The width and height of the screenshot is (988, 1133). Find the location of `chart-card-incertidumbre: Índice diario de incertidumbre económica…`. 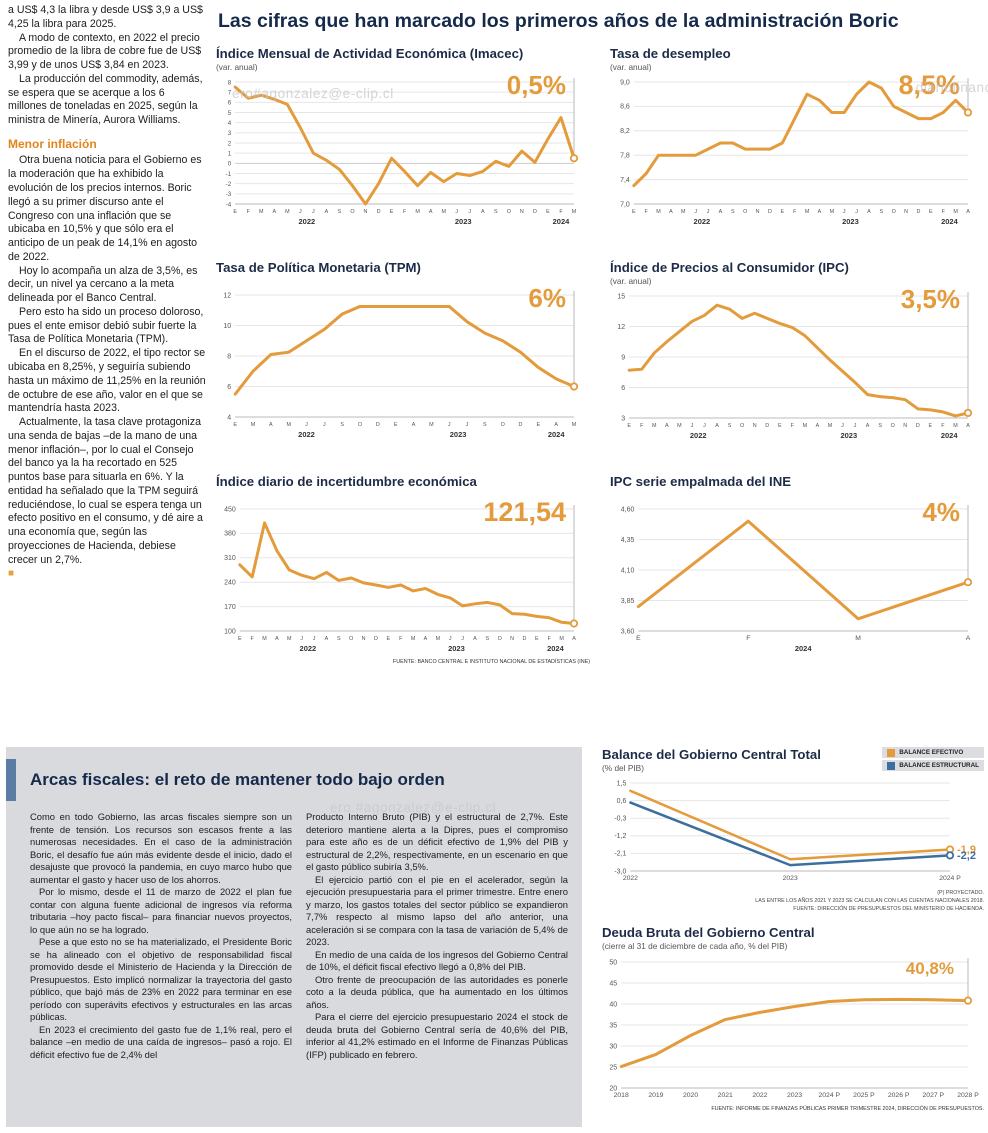

chart-card-incertidumbre: Índice diario de incertidumbre económica… is located at coordinates (403, 573).